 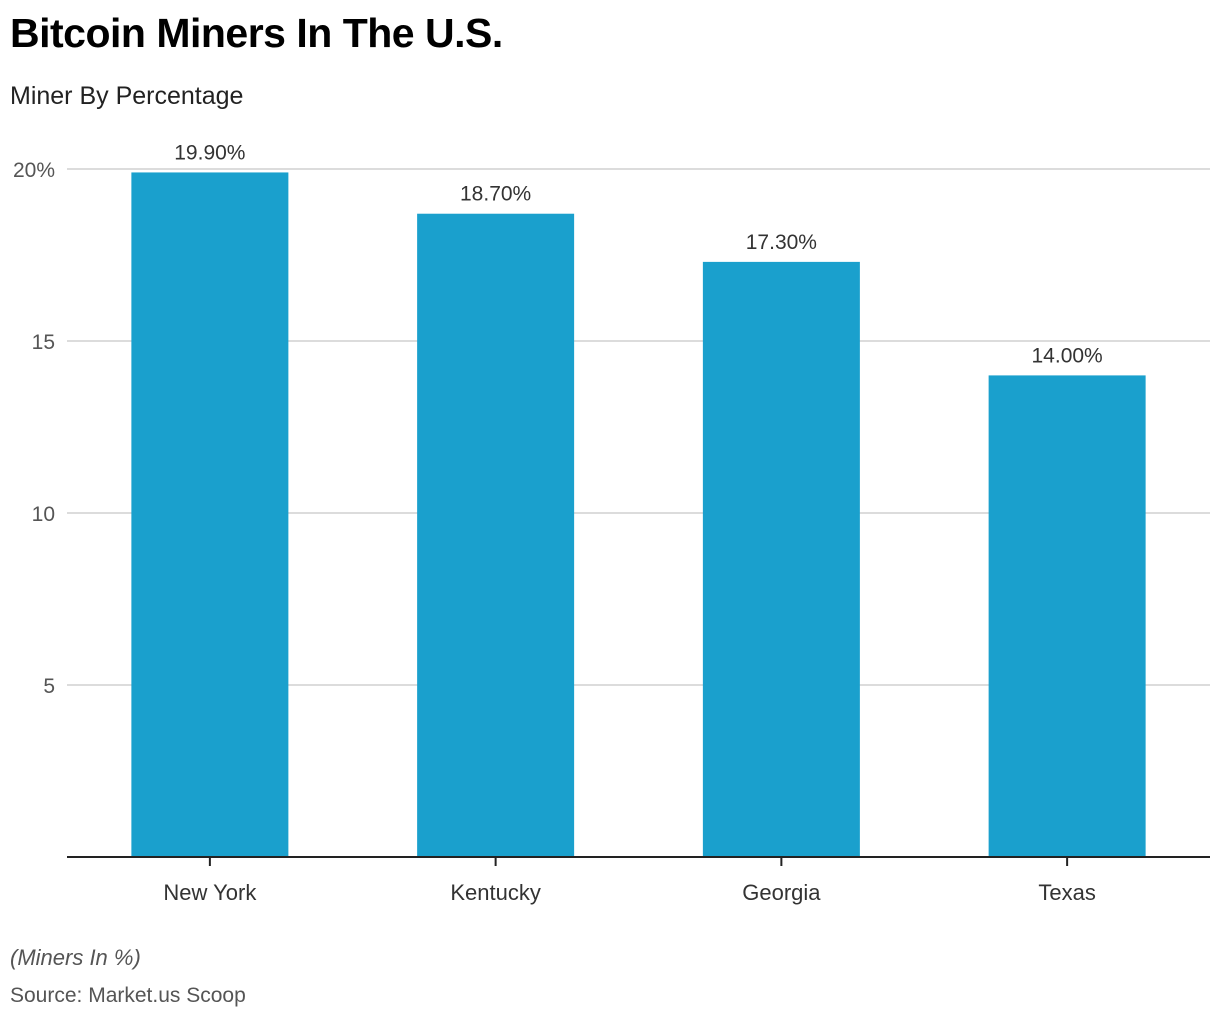 What do you see at coordinates (43, 514) in the screenshot?
I see `y-tick-label: 10` at bounding box center [43, 514].